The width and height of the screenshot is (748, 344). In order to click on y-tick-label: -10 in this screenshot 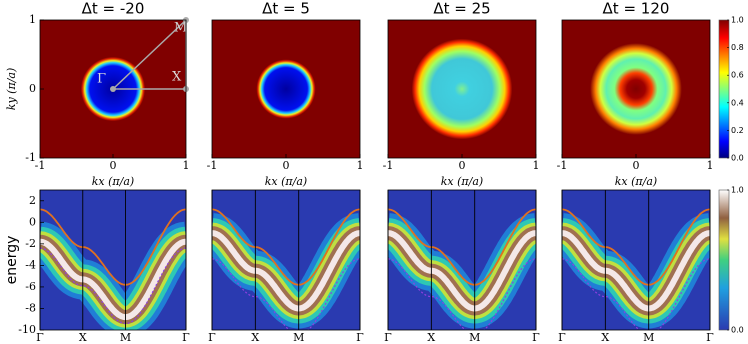, I will do `click(27, 329)`.